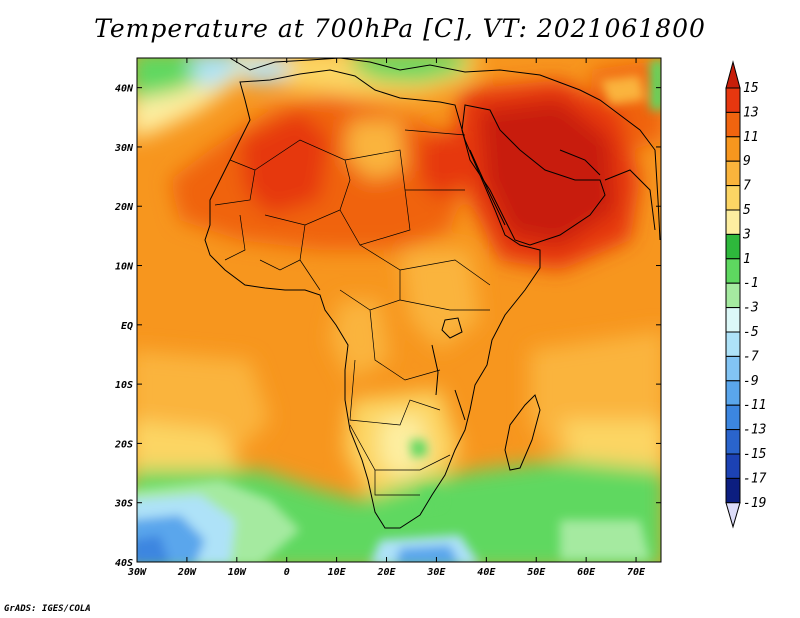 The image size is (800, 618). I want to click on colorbar-label: -15, so click(755, 454).